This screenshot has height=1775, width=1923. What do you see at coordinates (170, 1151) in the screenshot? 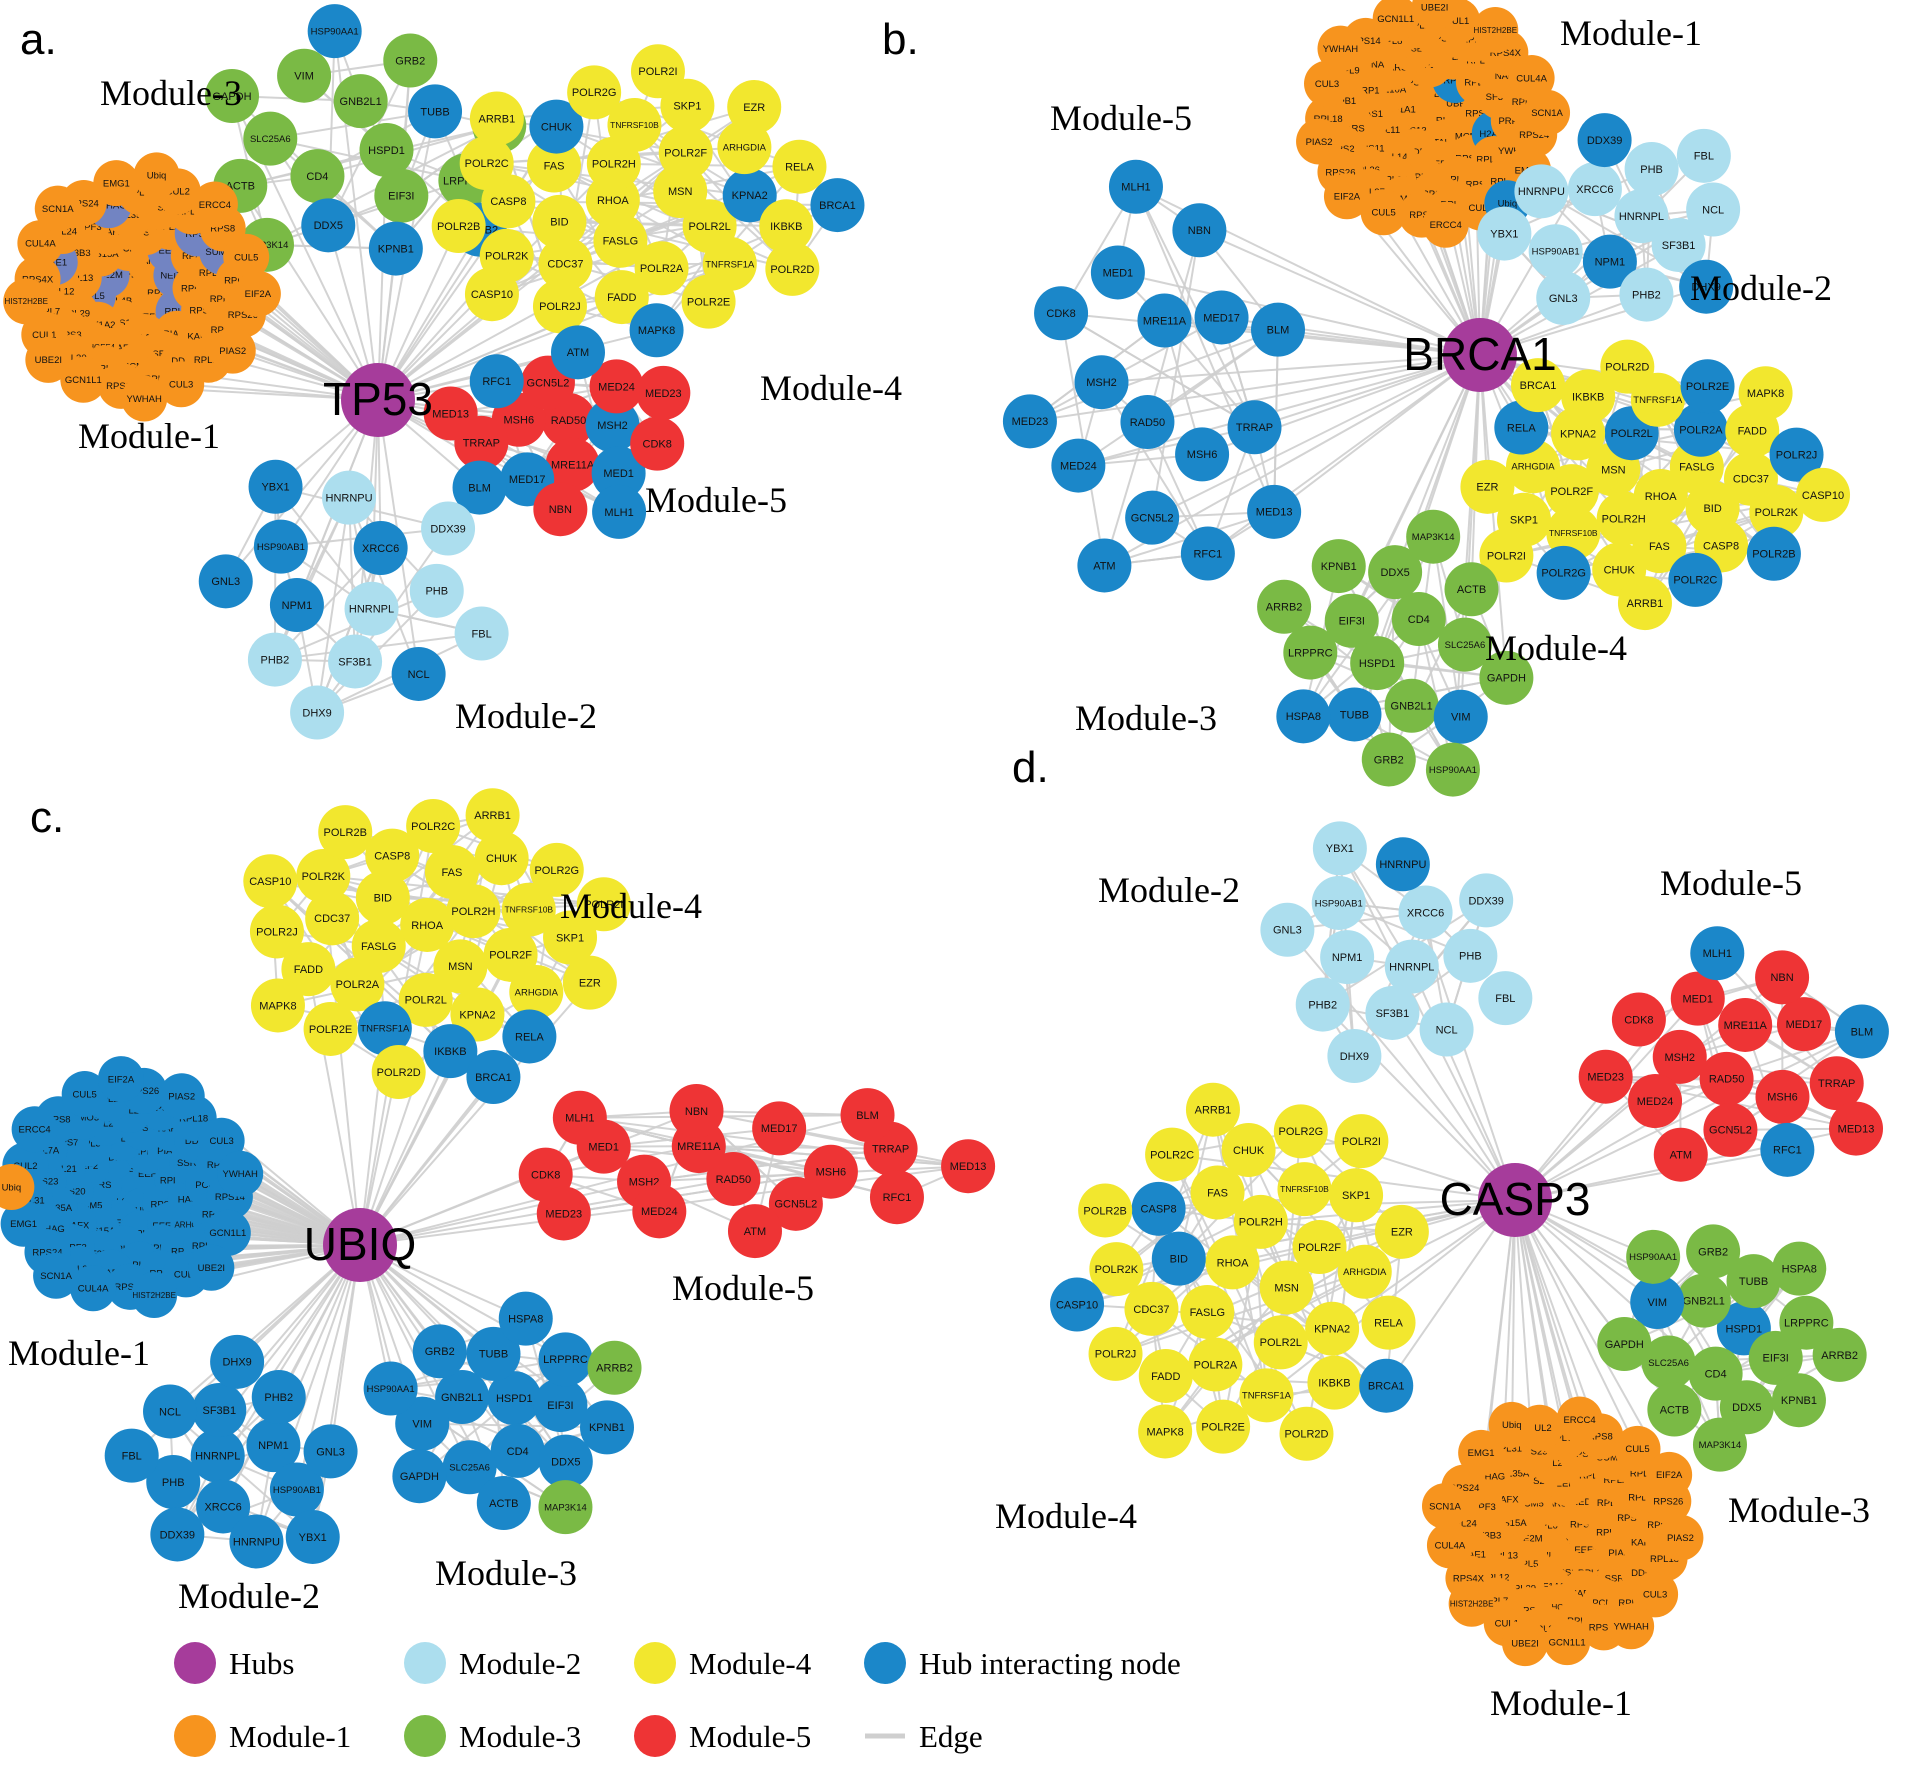
I see `node-label-PIAS1: PIAS1` at bounding box center [170, 1151].